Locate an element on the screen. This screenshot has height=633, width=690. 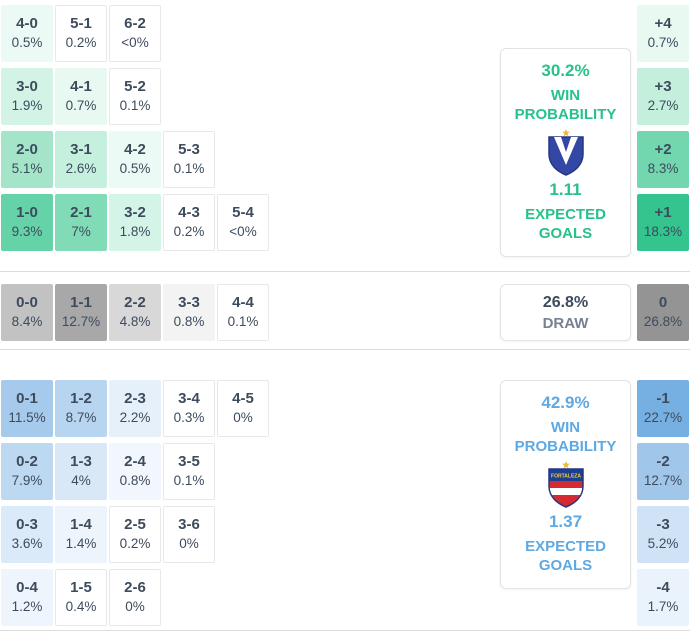
score-cell: 1-1 12.7% is located at coordinates (81, 312).